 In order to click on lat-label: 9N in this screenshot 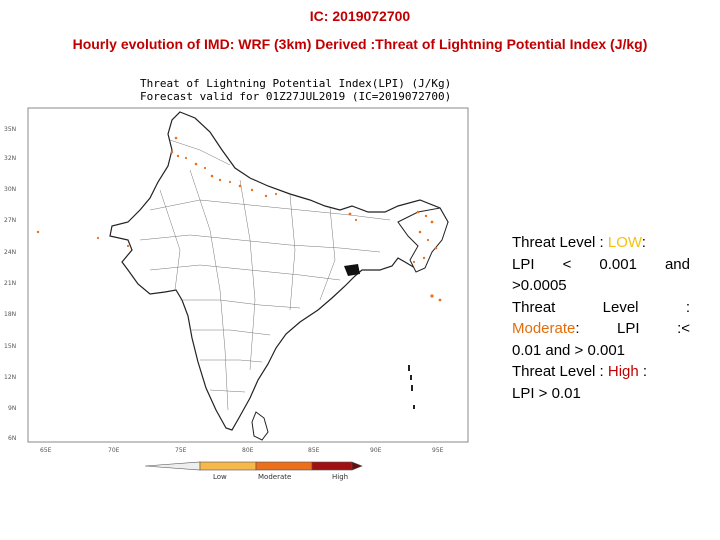, I will do `click(12, 408)`.